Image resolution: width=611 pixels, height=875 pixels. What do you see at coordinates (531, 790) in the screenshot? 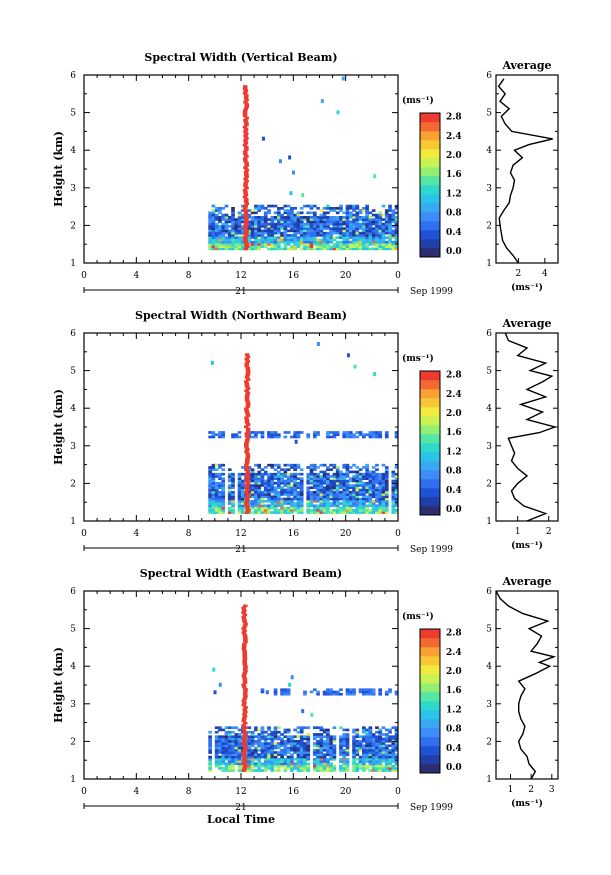
I see `avg-x-tick-label: 2` at bounding box center [531, 790].